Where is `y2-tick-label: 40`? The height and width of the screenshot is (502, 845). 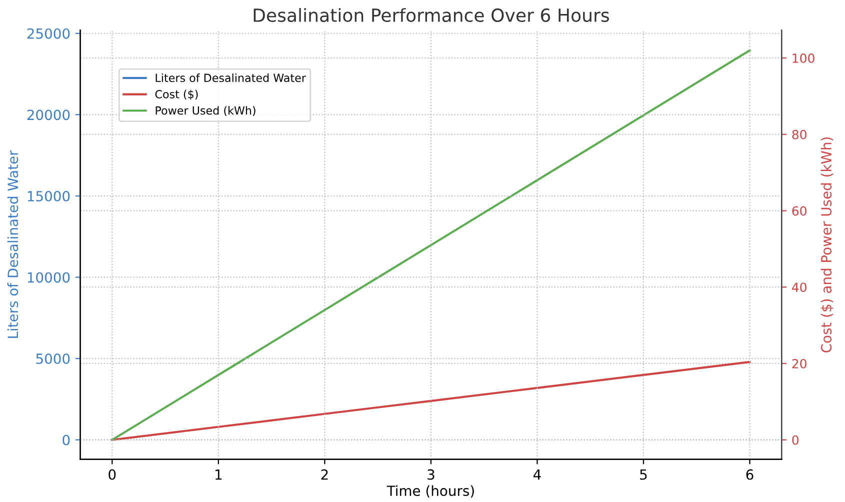
y2-tick-label: 40 is located at coordinates (799, 287).